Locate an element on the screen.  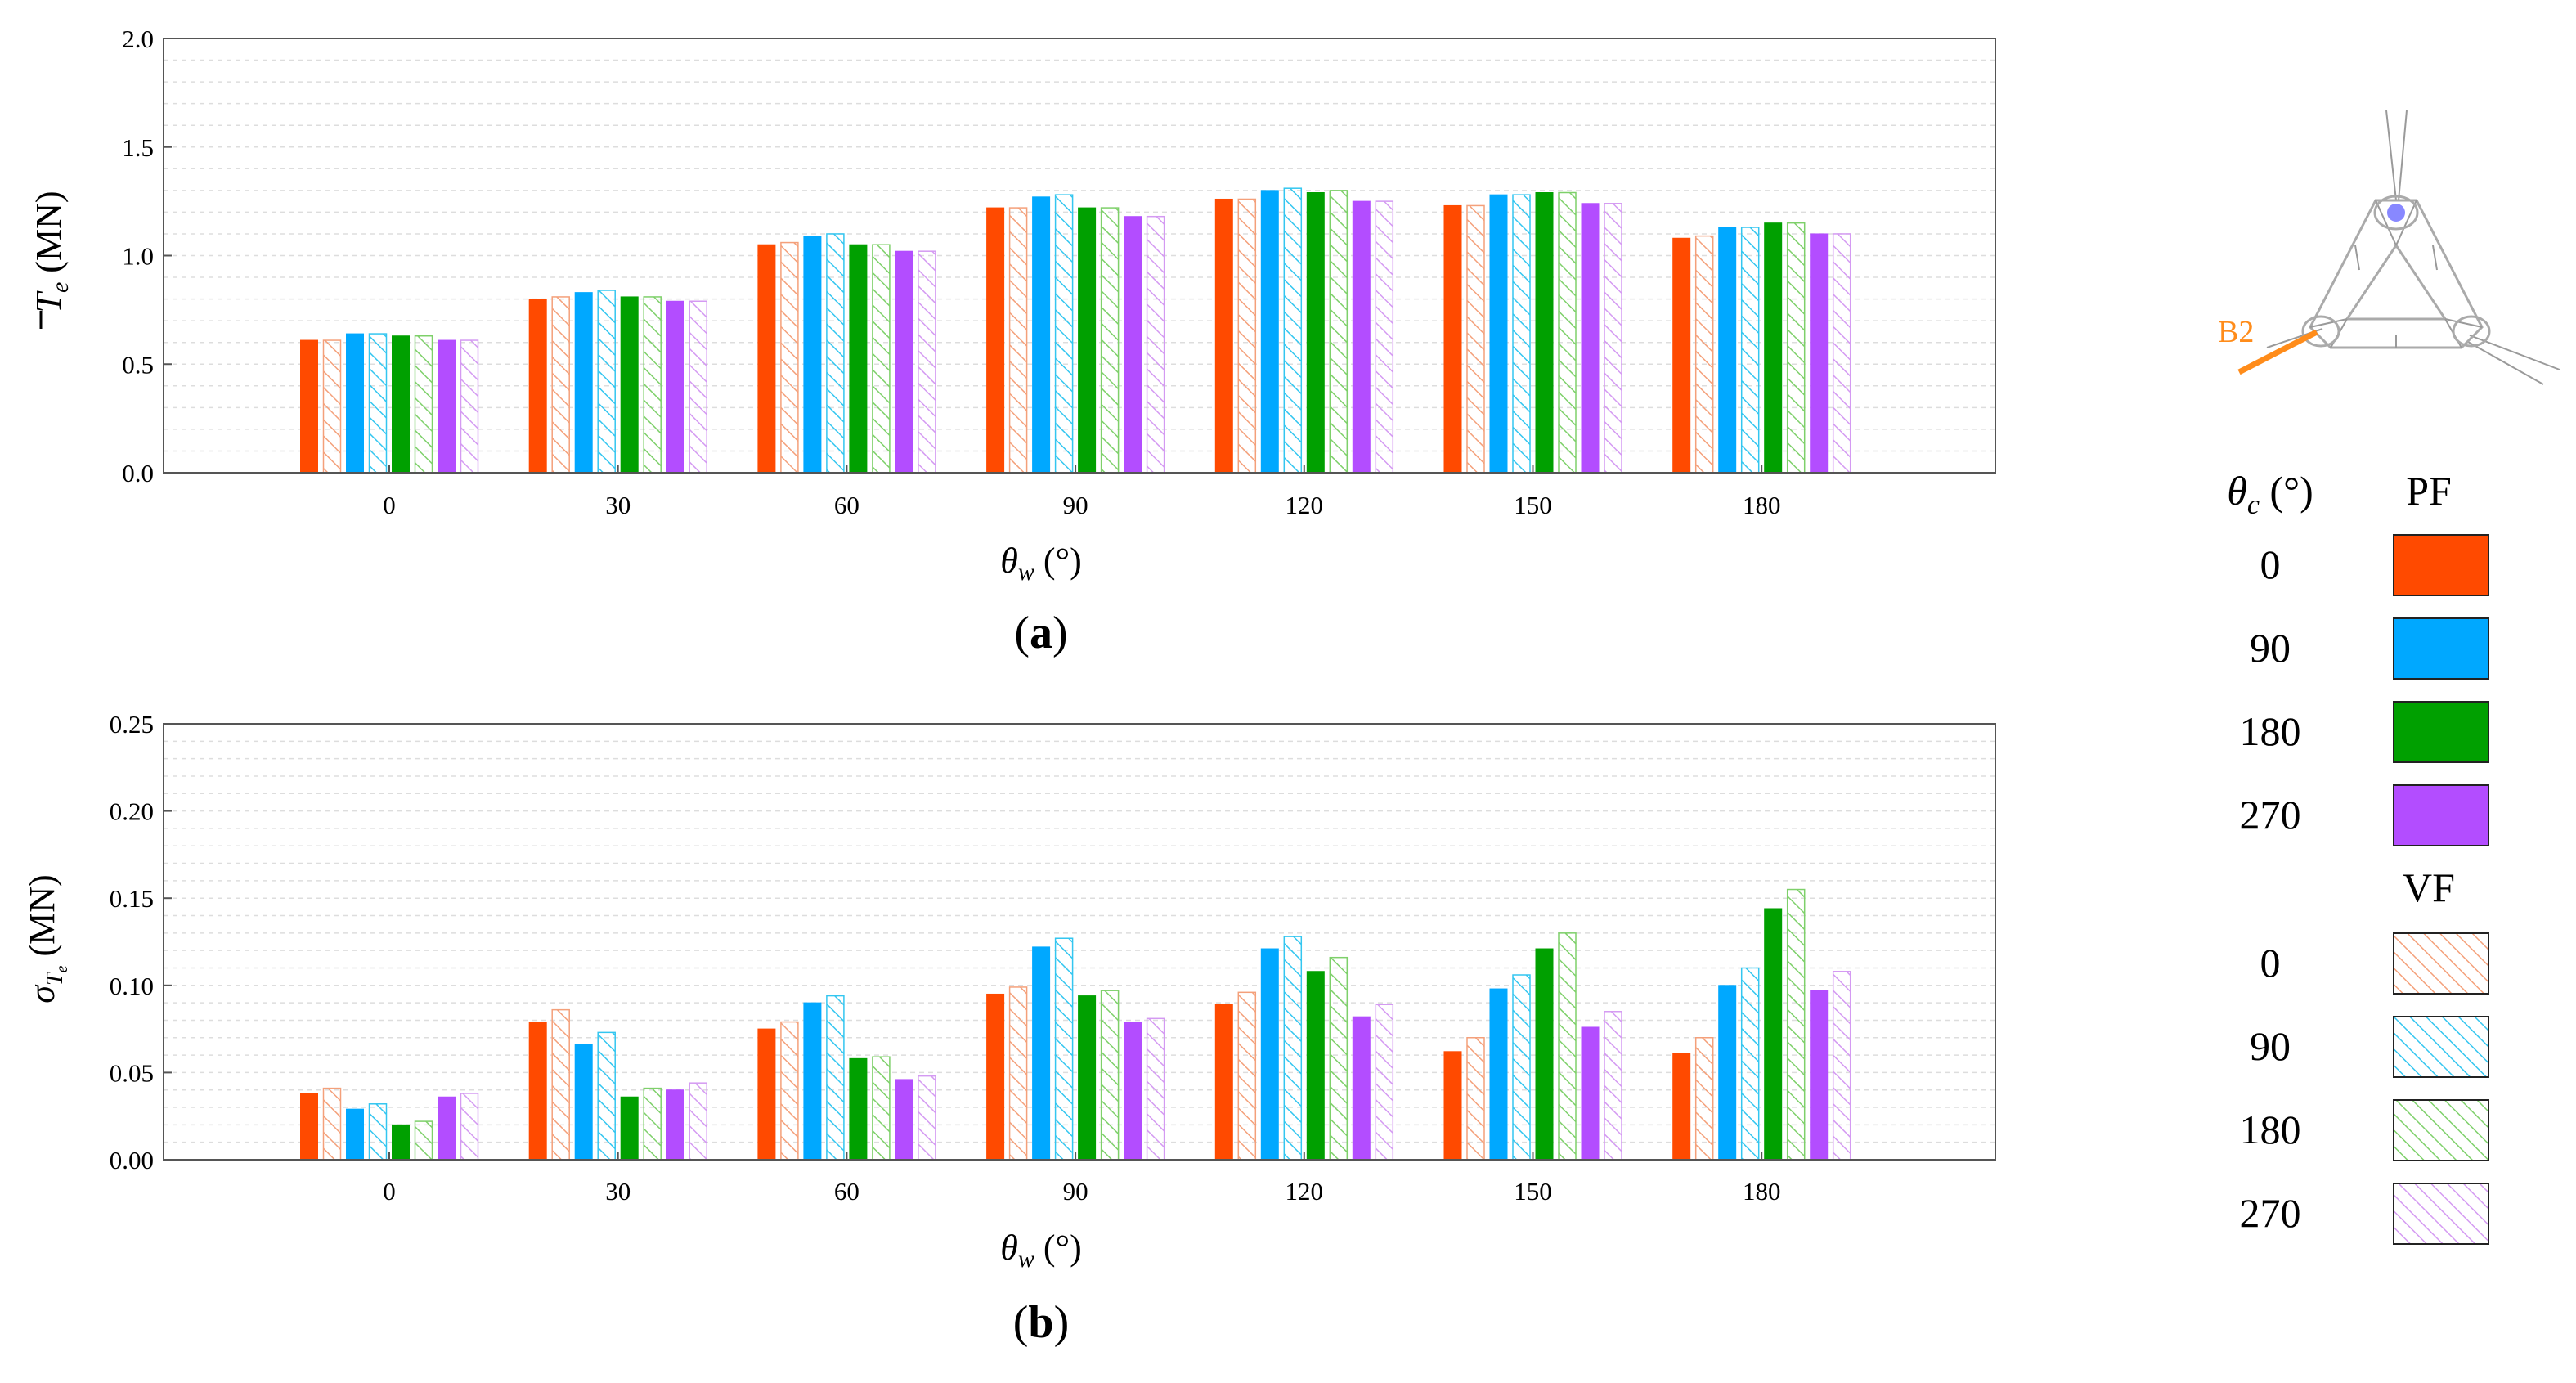
panel-a-y-ticks: 0.0 0.5 1.0 1.5 2.0 is located at coordinates (147, 256).